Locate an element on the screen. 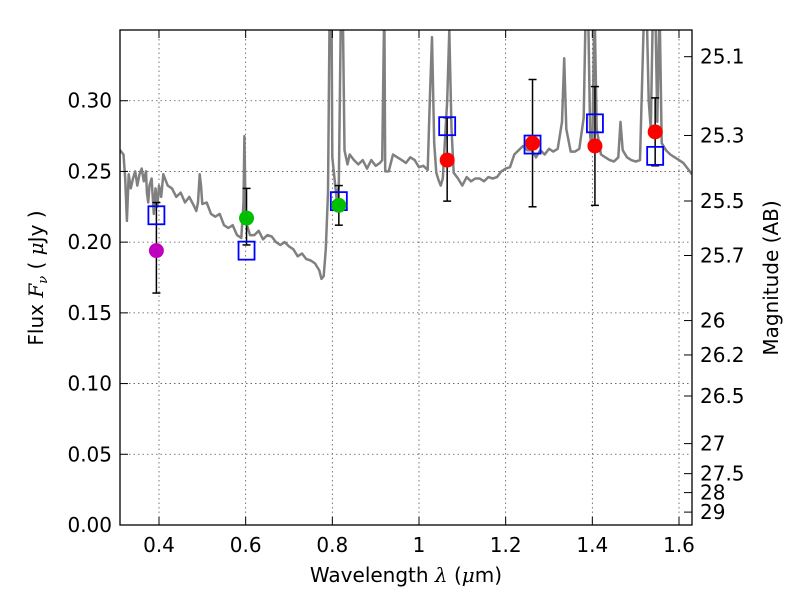  x-tick-label: 1.4 is located at coordinates (592, 545).